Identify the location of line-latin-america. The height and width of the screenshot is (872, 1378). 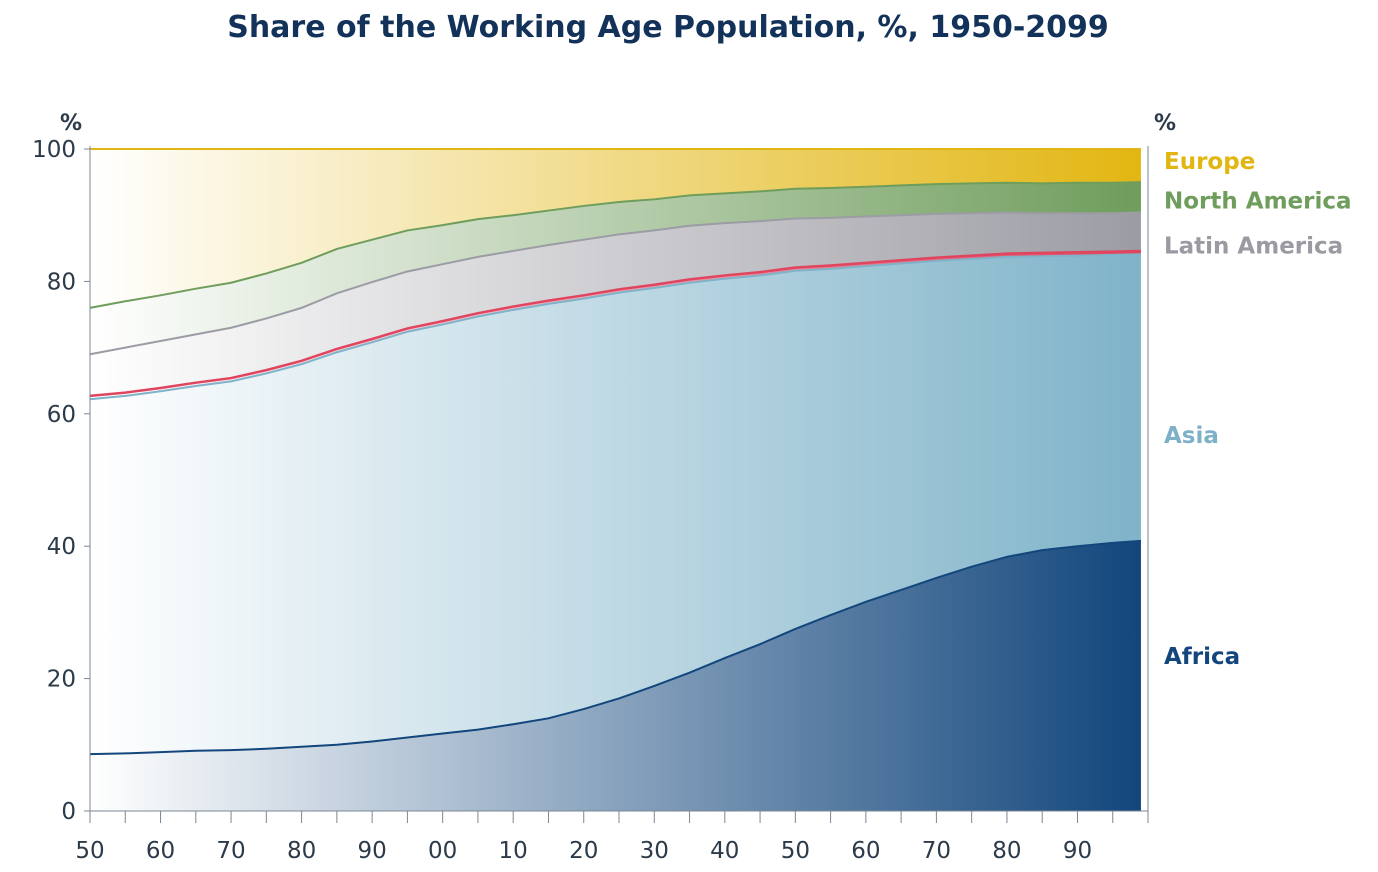
(615, 283).